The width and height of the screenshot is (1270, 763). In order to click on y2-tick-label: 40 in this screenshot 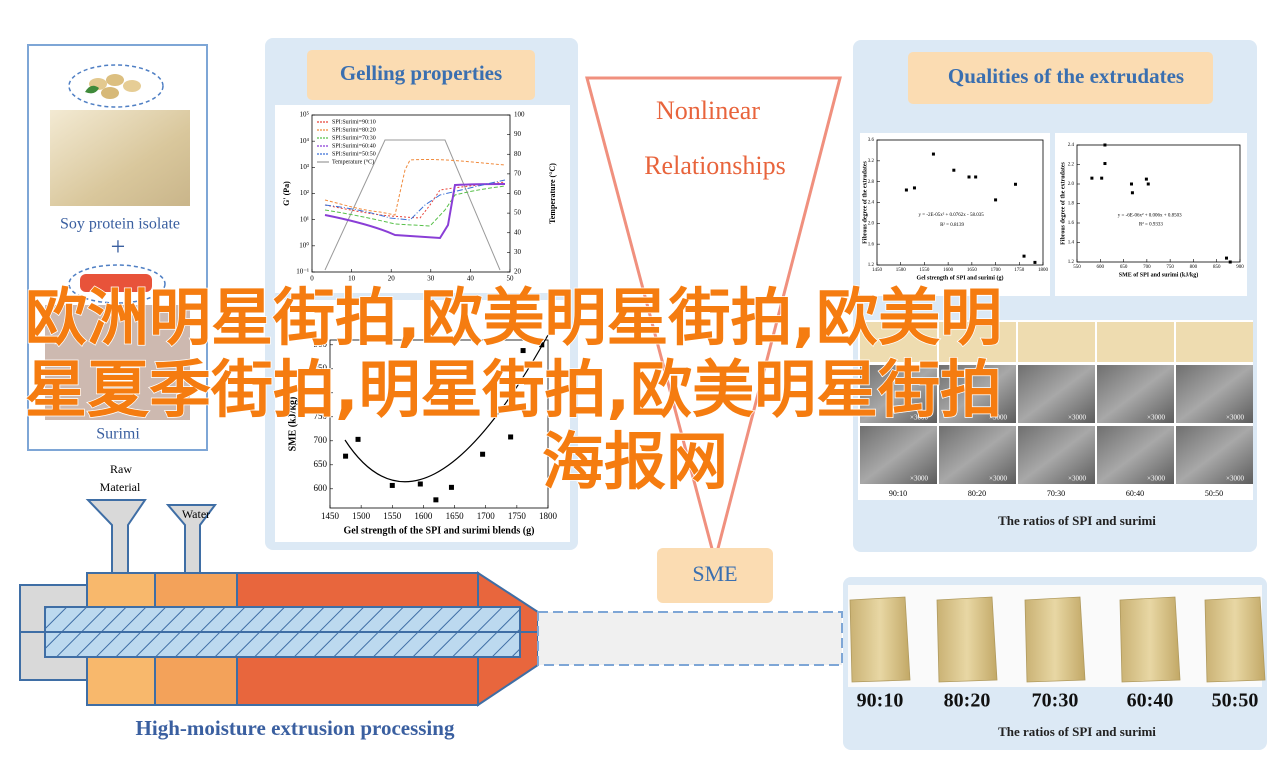, I will do `click(518, 232)`.